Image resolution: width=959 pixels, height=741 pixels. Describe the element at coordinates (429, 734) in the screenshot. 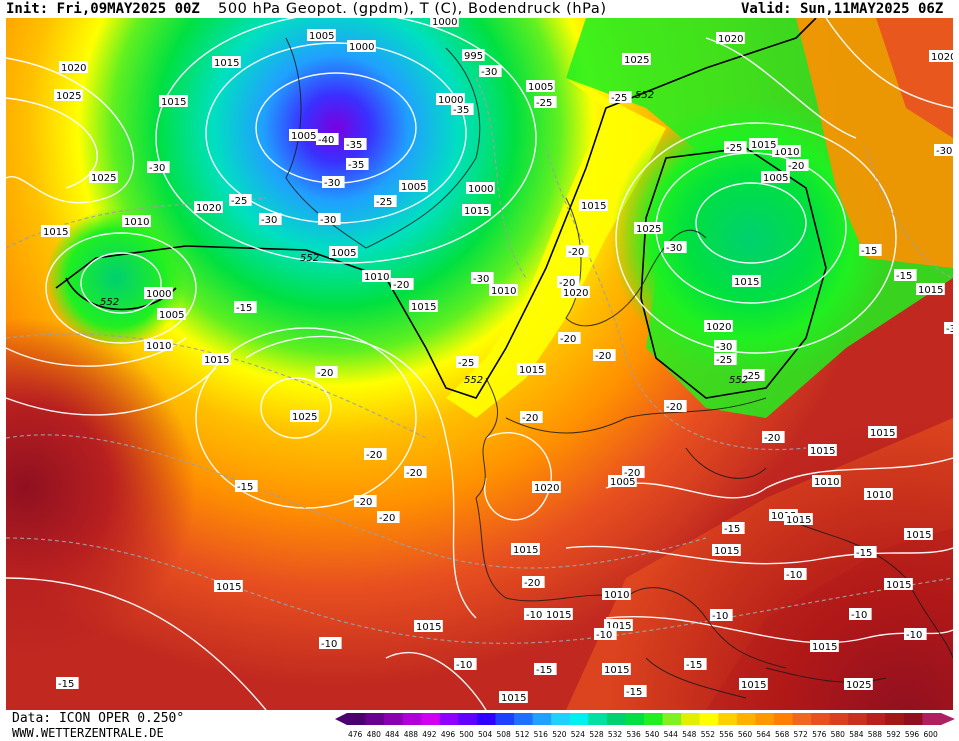

I see `colorbar-tick-label: 492` at that location.